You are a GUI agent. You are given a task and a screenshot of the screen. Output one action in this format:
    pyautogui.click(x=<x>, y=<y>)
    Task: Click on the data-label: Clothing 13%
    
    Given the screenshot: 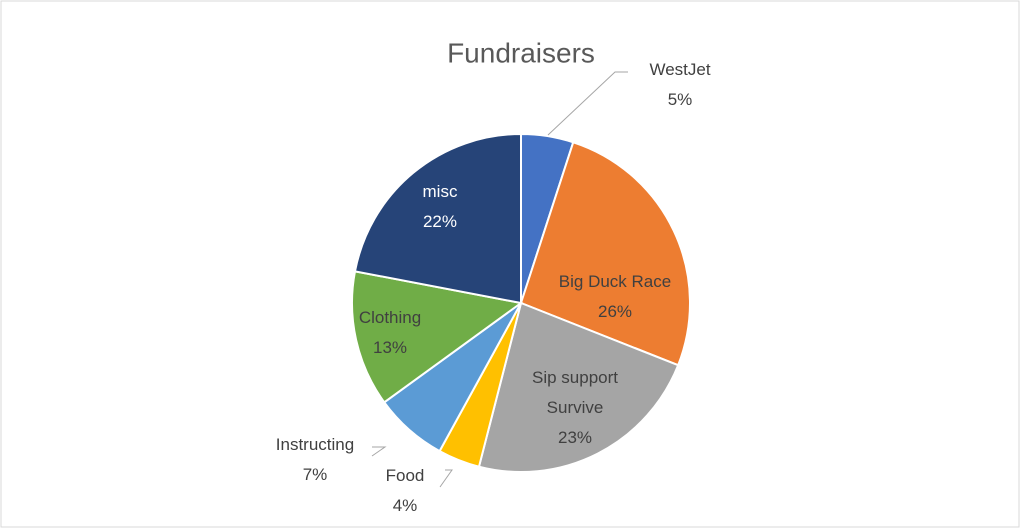 What is the action you would take?
    pyautogui.click(x=390, y=333)
    